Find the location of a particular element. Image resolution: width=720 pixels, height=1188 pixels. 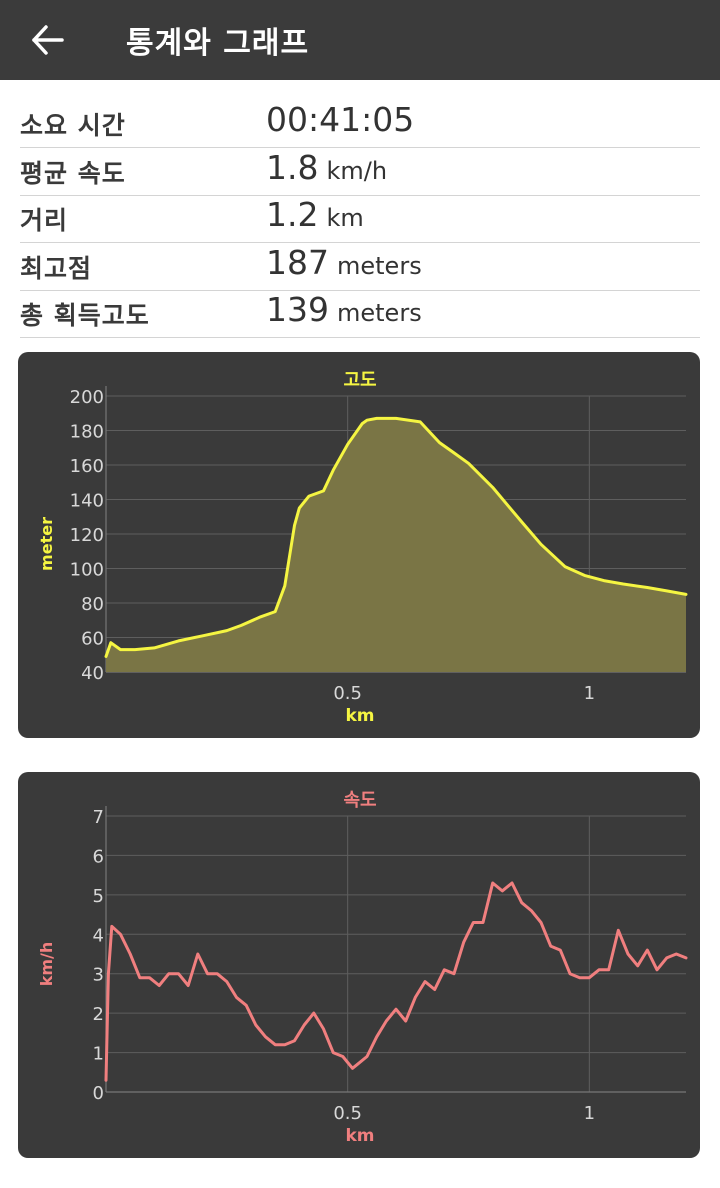

stat-value: 1.8 km/h is located at coordinates (327, 167).